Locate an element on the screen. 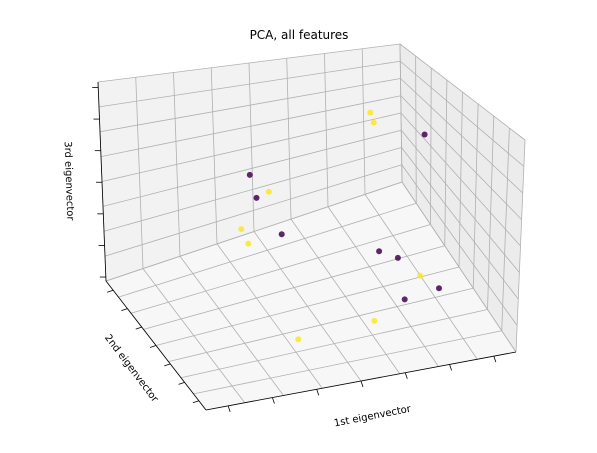  chart-title: PCA, all features is located at coordinates (299, 35).